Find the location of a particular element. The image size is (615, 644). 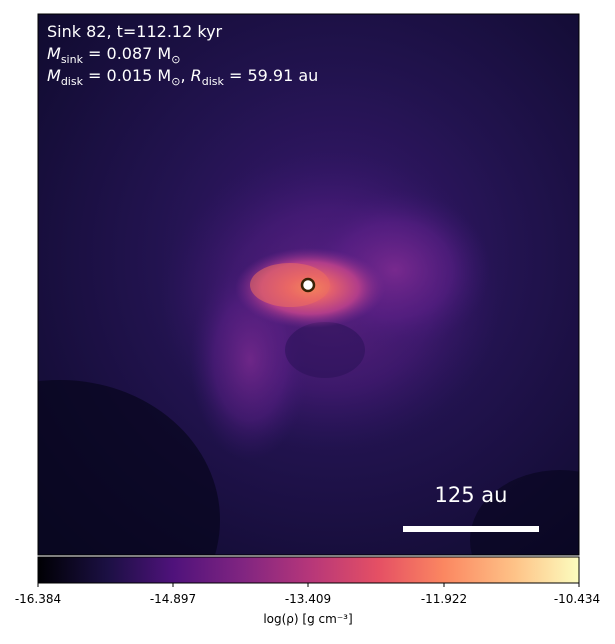

disk-line: Mdisk = 0.015 M⊙, Rdisk = 59.91 au is located at coordinates (182, 78).